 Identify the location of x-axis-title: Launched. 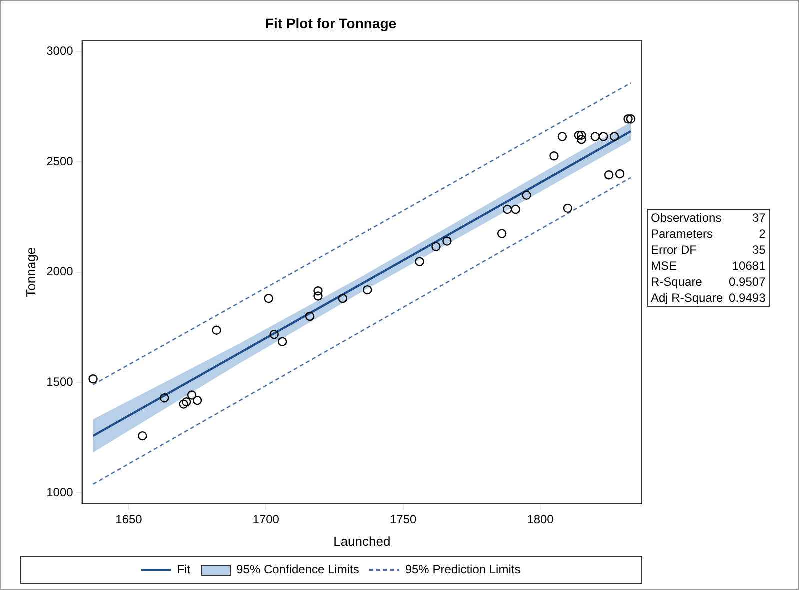
(362, 541).